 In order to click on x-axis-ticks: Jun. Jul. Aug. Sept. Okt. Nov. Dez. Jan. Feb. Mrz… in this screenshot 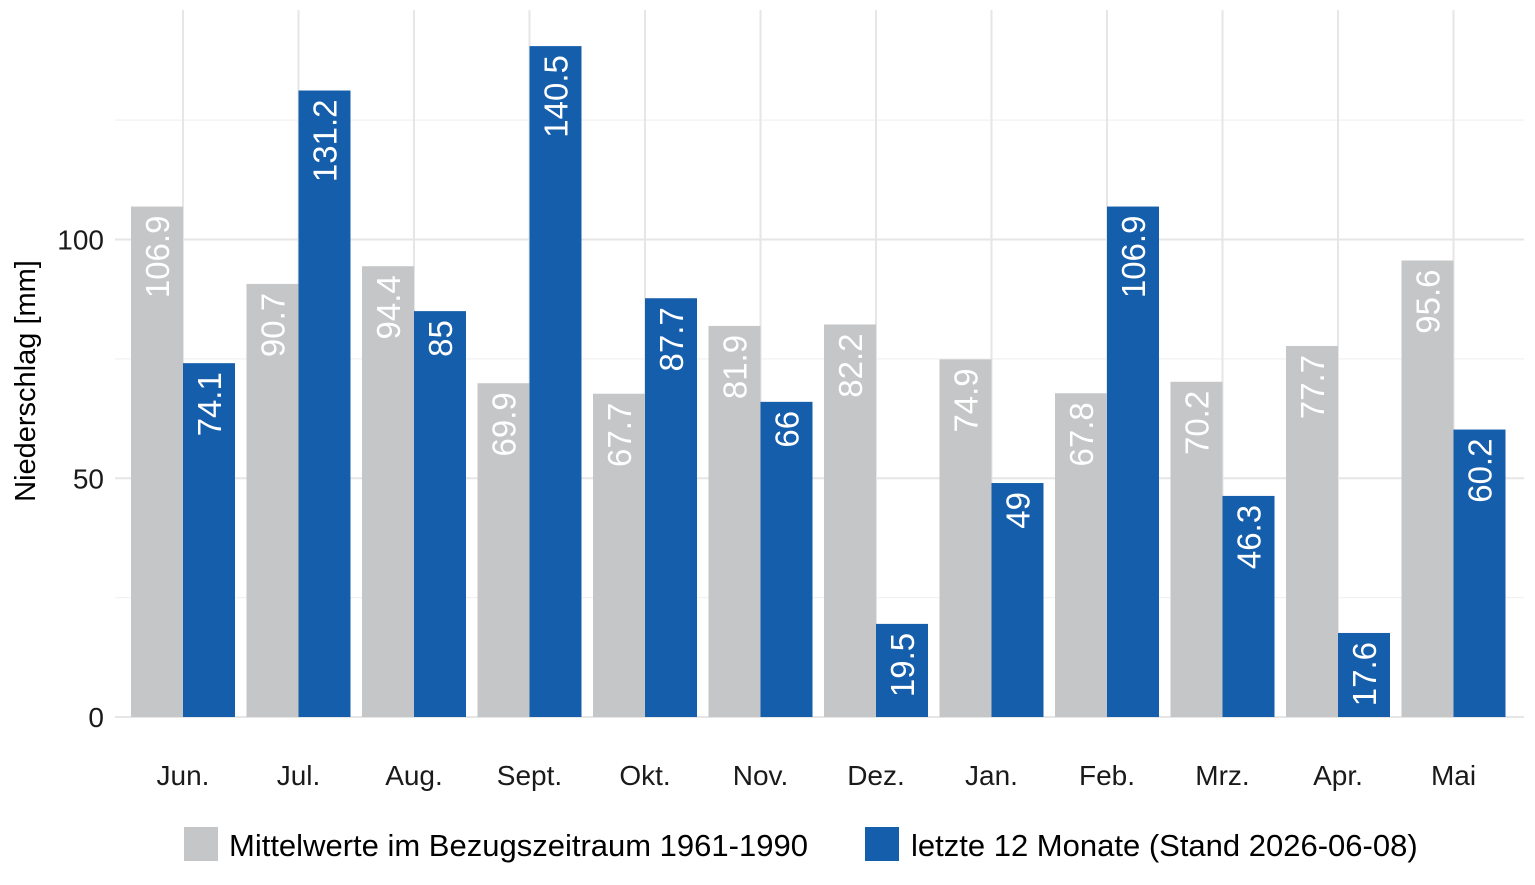, I will do `click(817, 775)`.